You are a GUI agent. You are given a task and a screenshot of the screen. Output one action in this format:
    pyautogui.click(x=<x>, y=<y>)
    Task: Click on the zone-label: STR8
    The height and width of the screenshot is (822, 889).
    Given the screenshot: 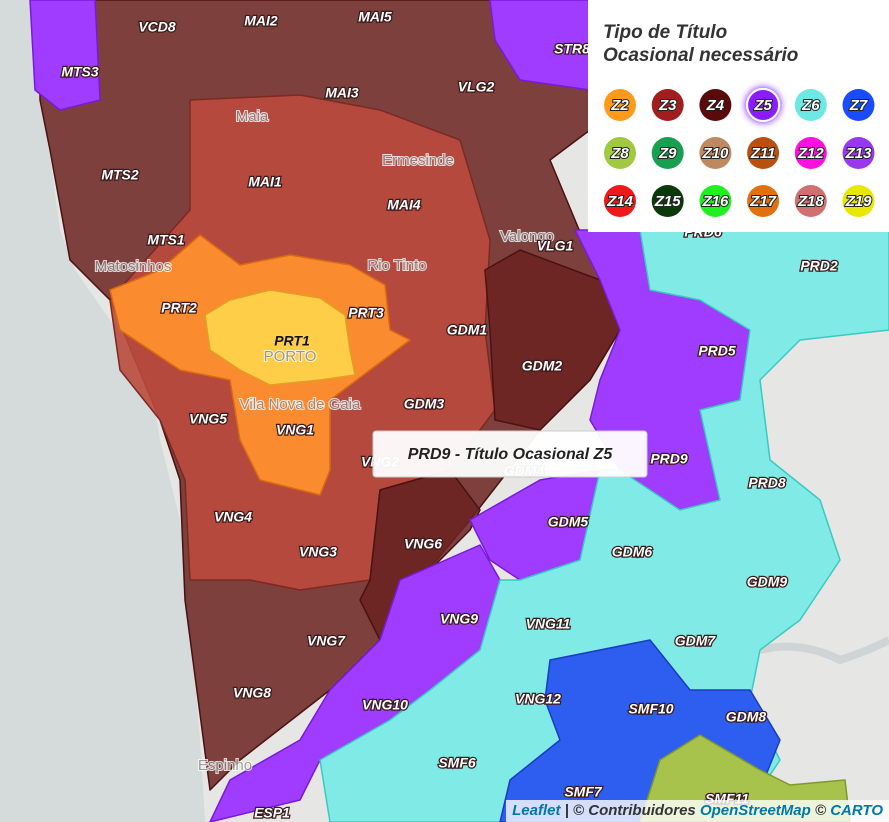 What is the action you would take?
    pyautogui.click(x=572, y=49)
    